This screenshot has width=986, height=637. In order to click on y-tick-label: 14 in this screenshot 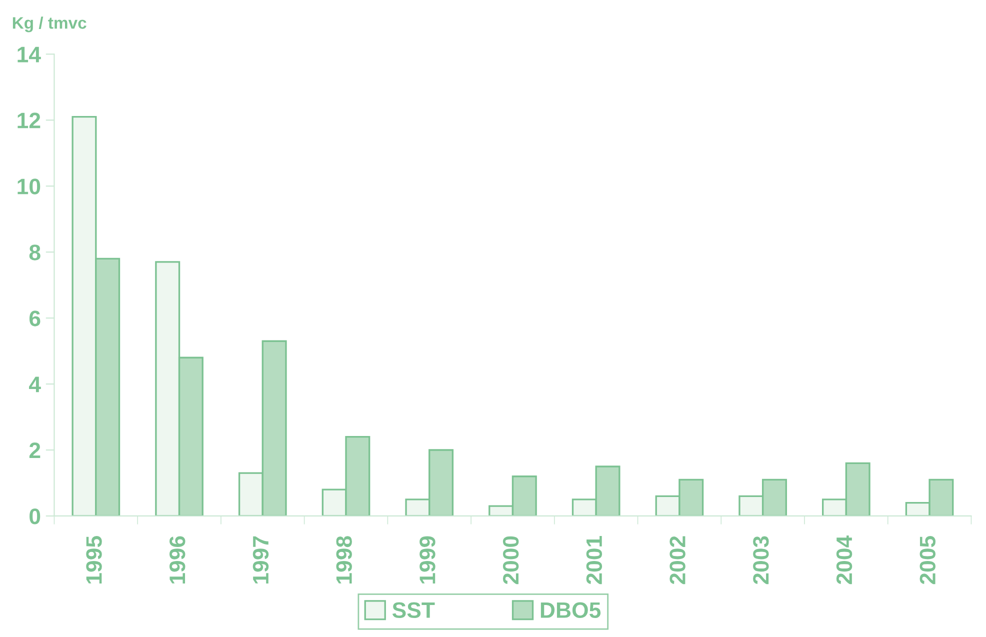, I will do `click(29, 54)`.